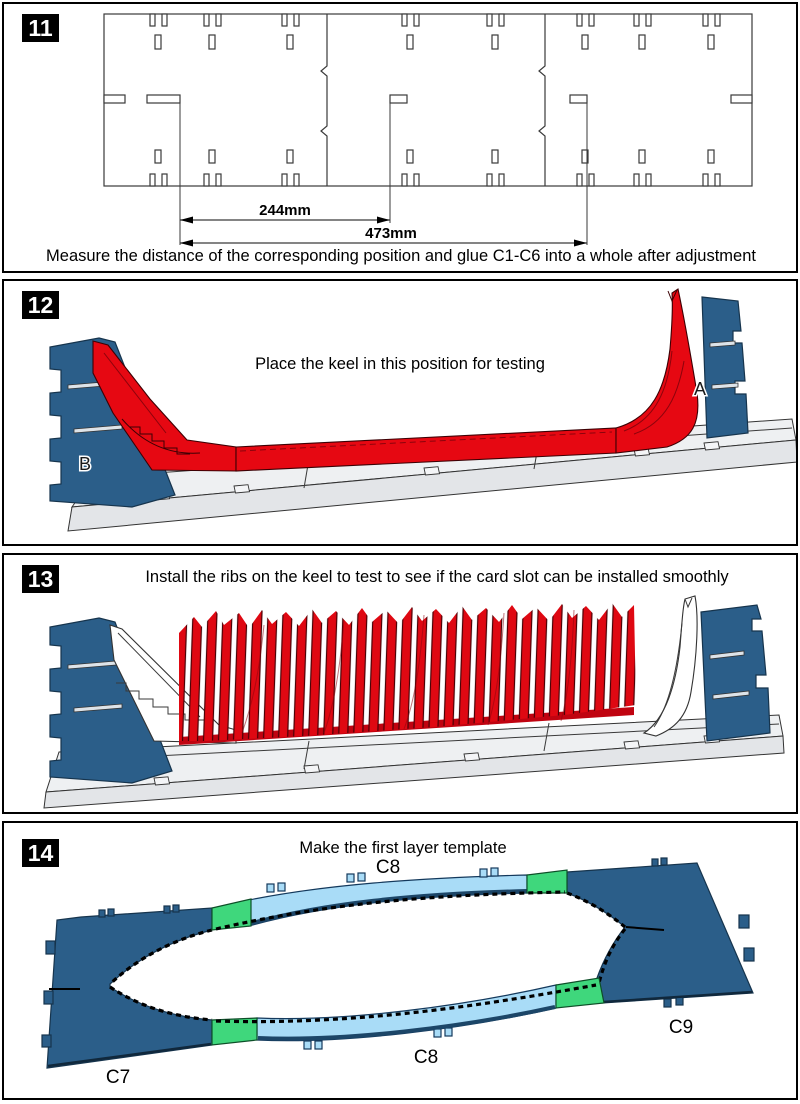  Describe the element at coordinates (112, 422) in the screenshot. I see `stern-former-b` at that location.